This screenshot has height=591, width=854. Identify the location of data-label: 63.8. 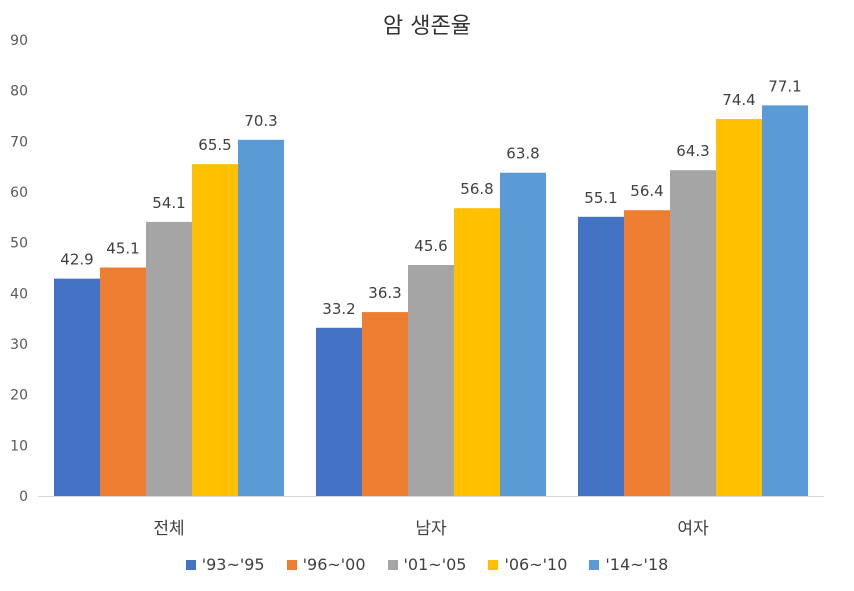
(522, 154).